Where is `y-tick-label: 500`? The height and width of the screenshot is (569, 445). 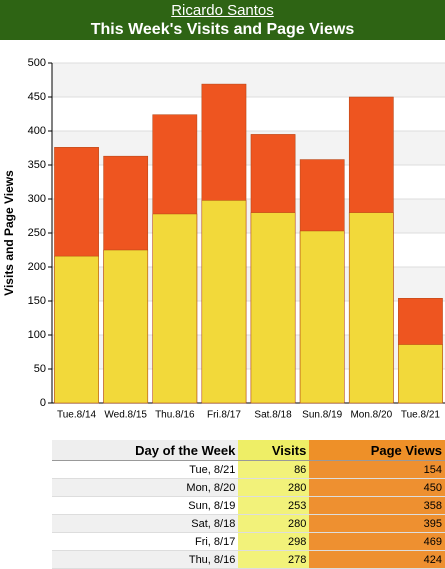
y-tick-label: 500 is located at coordinates (37, 63).